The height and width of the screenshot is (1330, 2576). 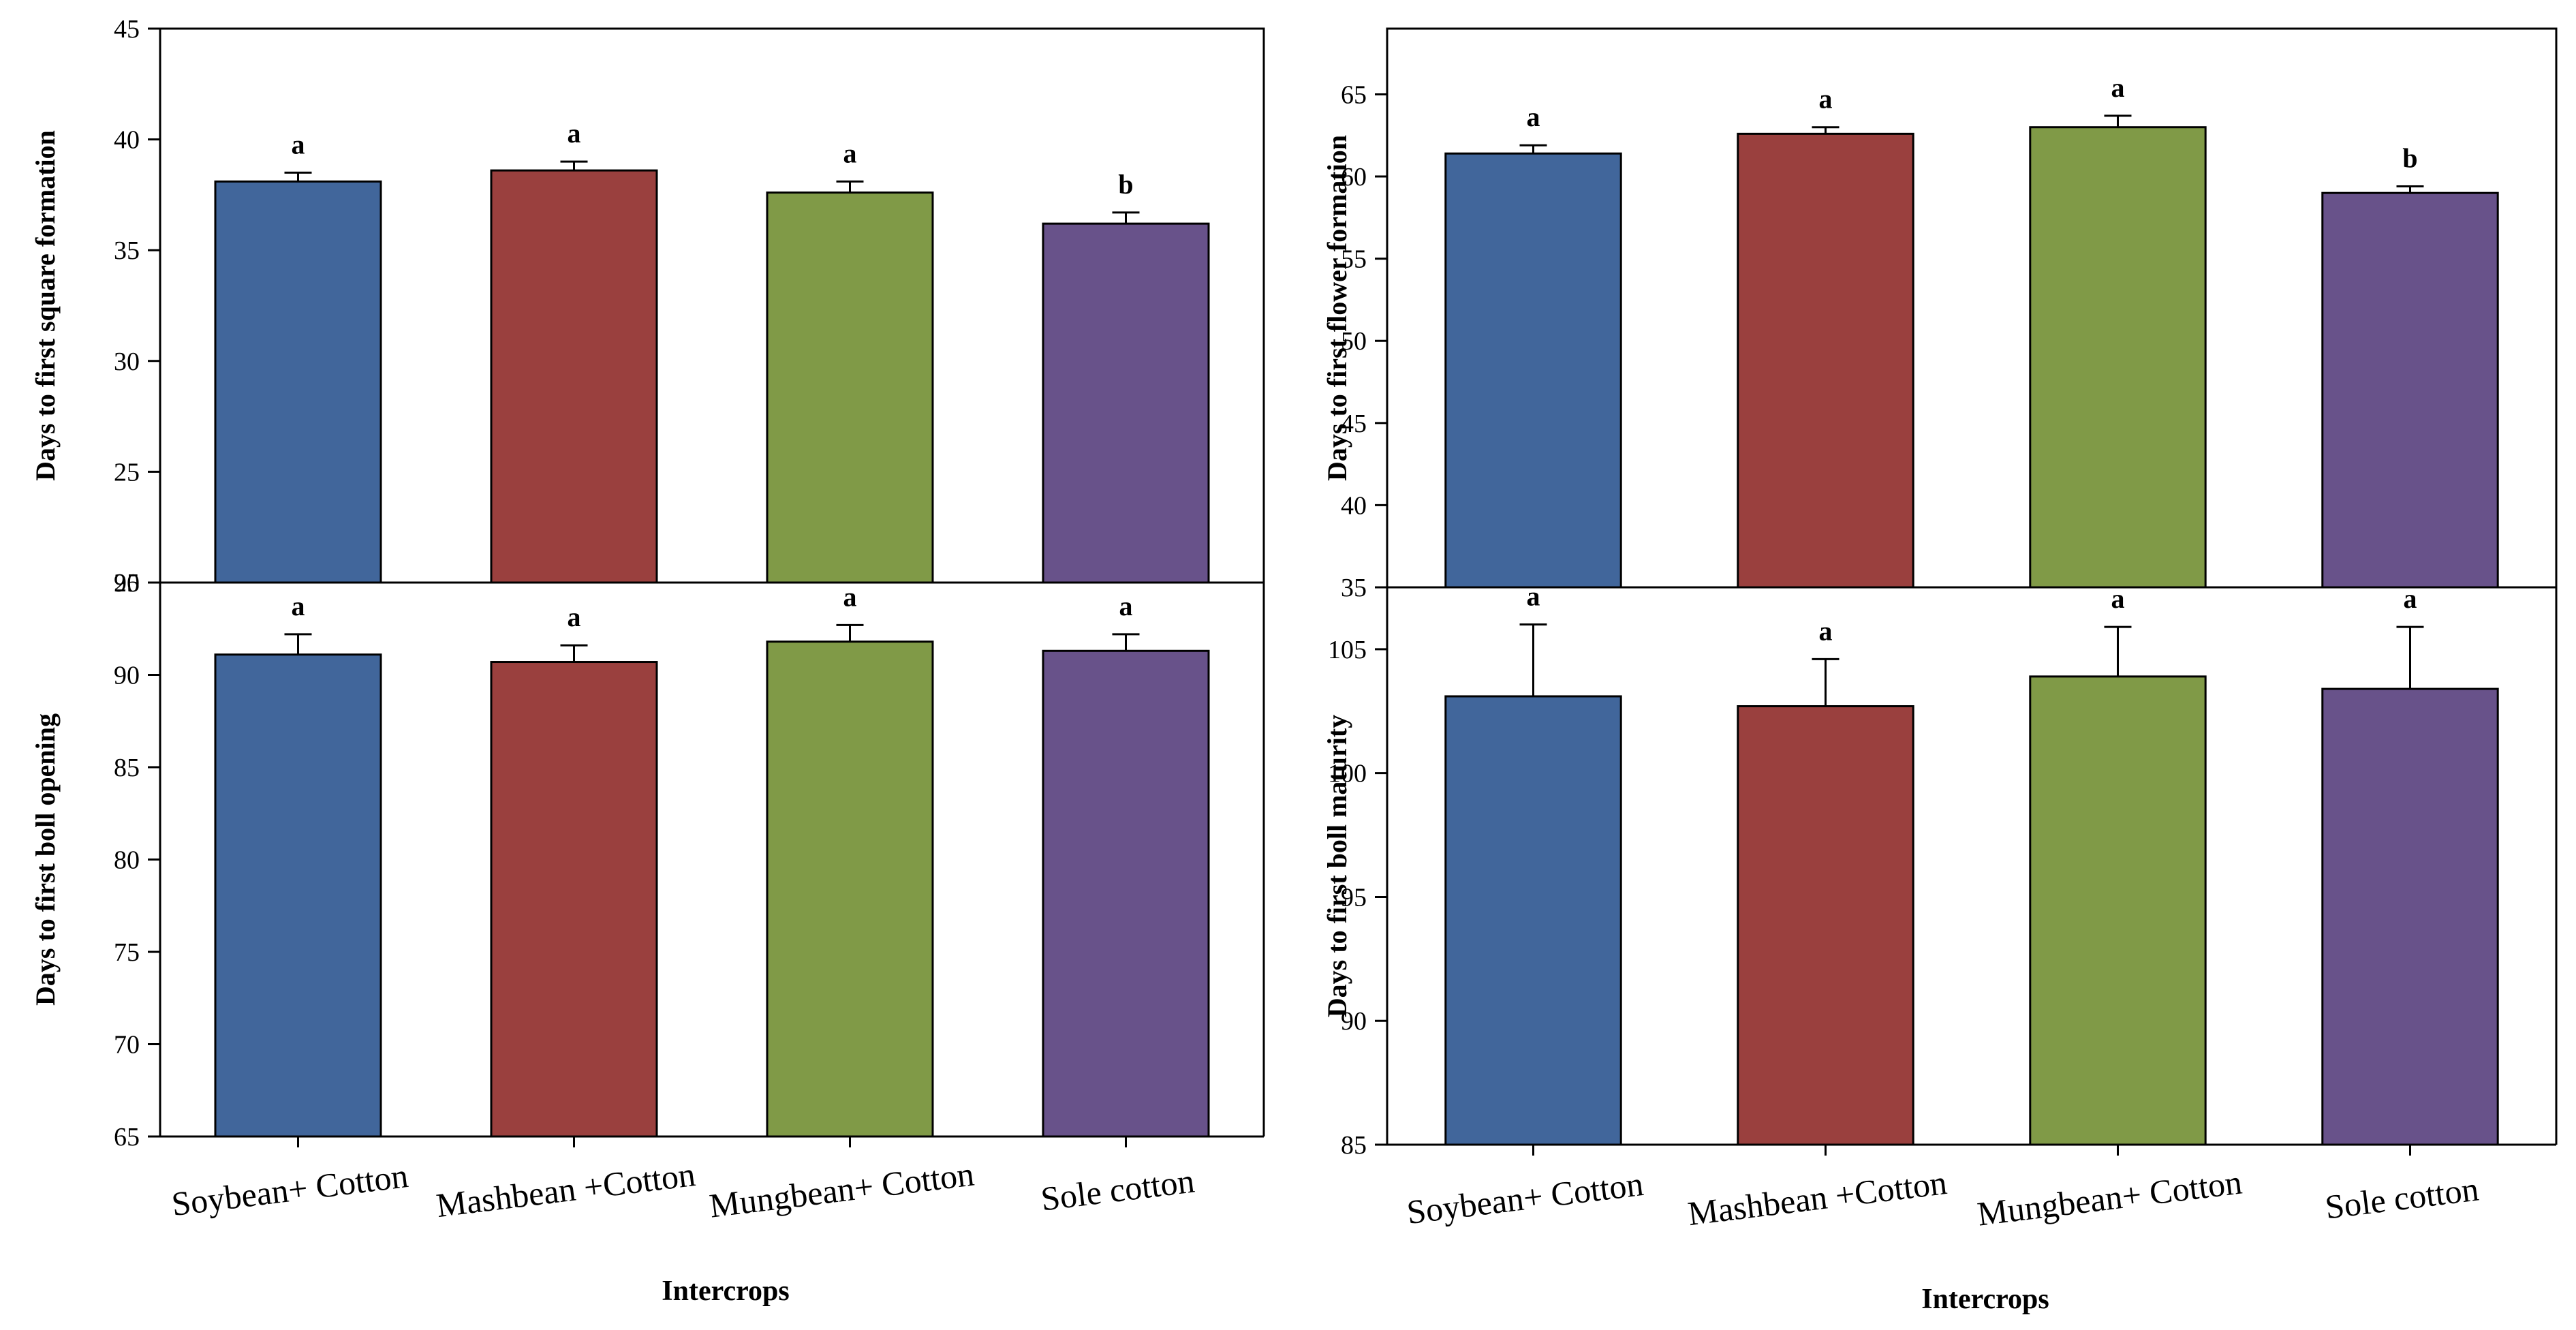 I want to click on y-tick-label: 50, so click(x=1354, y=341).